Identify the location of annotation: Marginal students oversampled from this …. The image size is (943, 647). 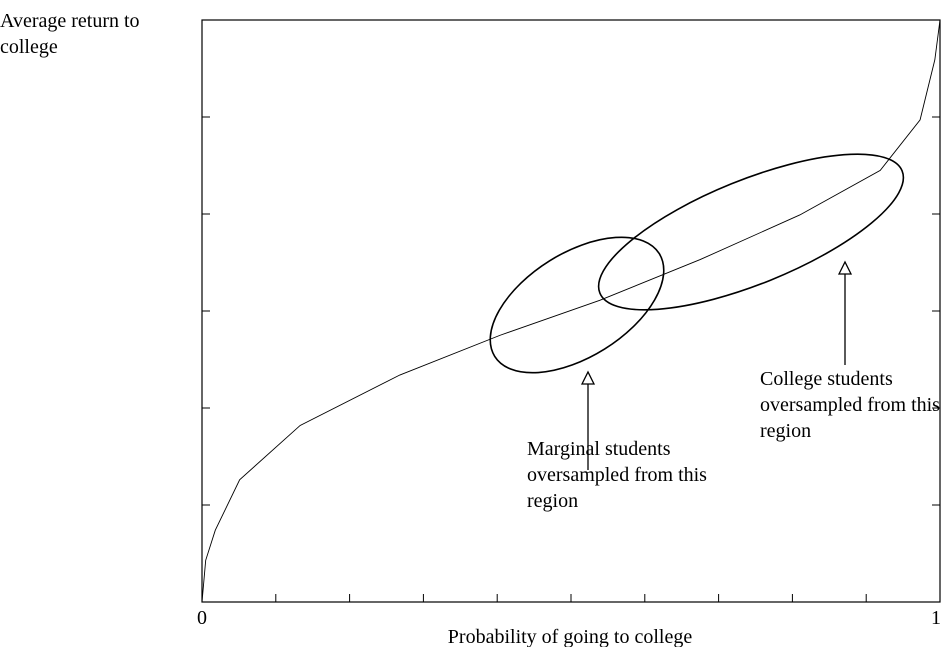
(617, 475).